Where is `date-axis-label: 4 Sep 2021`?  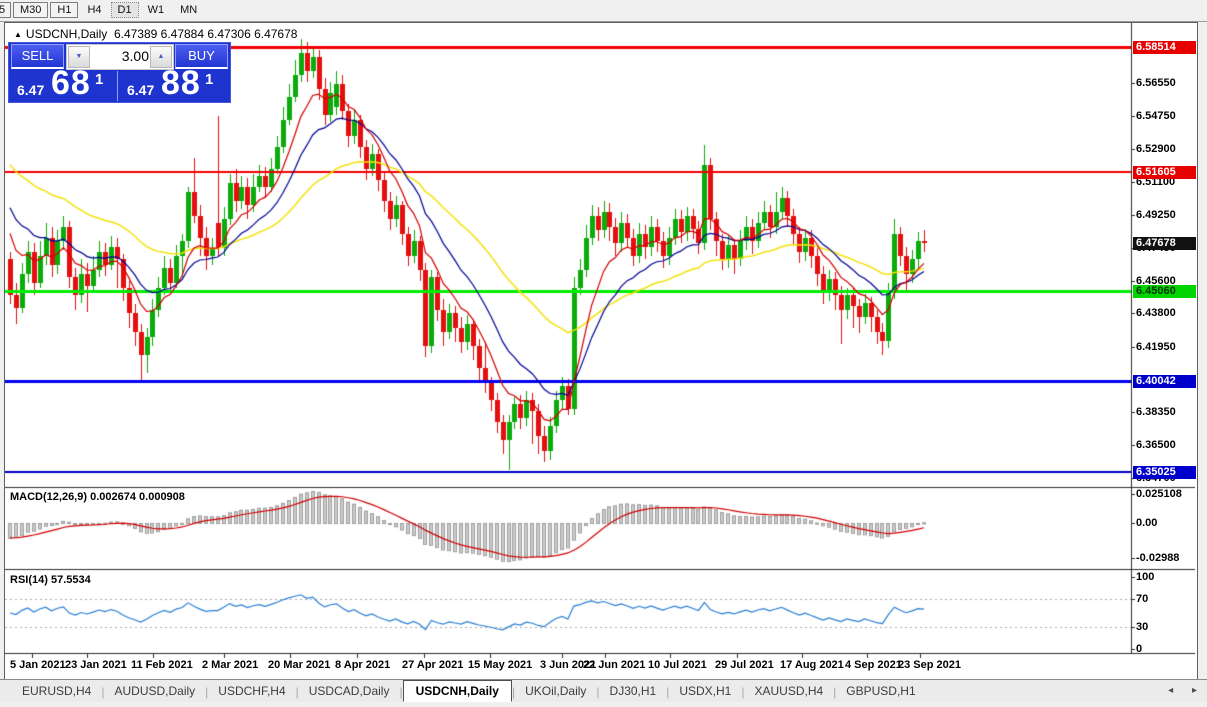 date-axis-label: 4 Sep 2021 is located at coordinates (873, 665).